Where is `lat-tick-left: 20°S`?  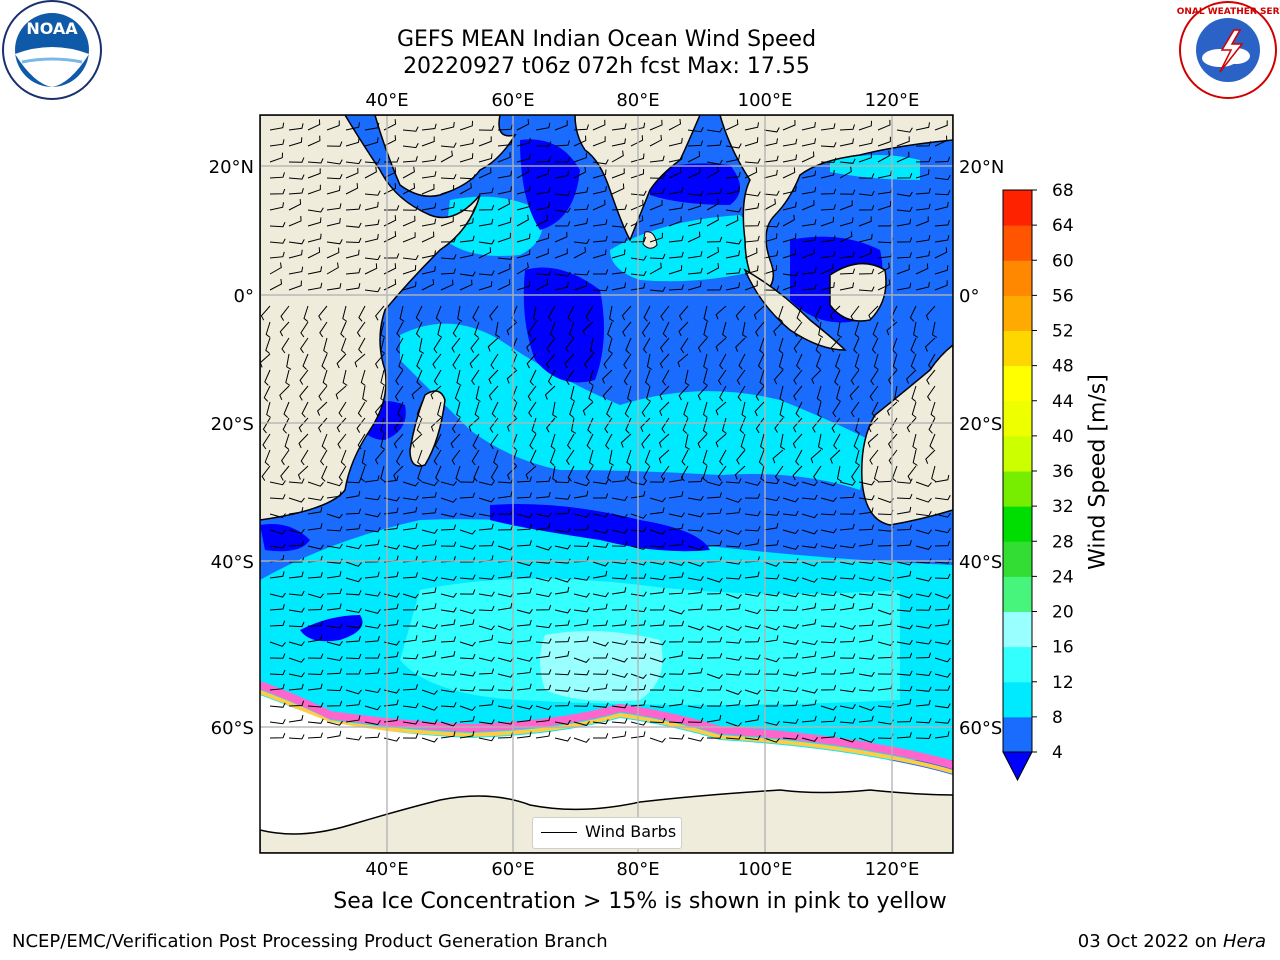
lat-tick-left: 20°S is located at coordinates (232, 424).